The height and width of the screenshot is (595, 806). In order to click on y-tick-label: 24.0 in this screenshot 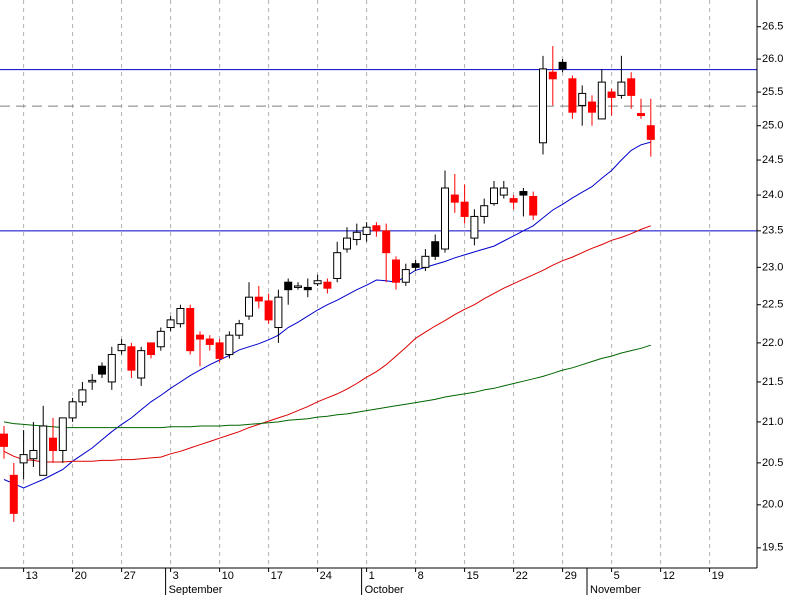, I will do `click(772, 195)`.